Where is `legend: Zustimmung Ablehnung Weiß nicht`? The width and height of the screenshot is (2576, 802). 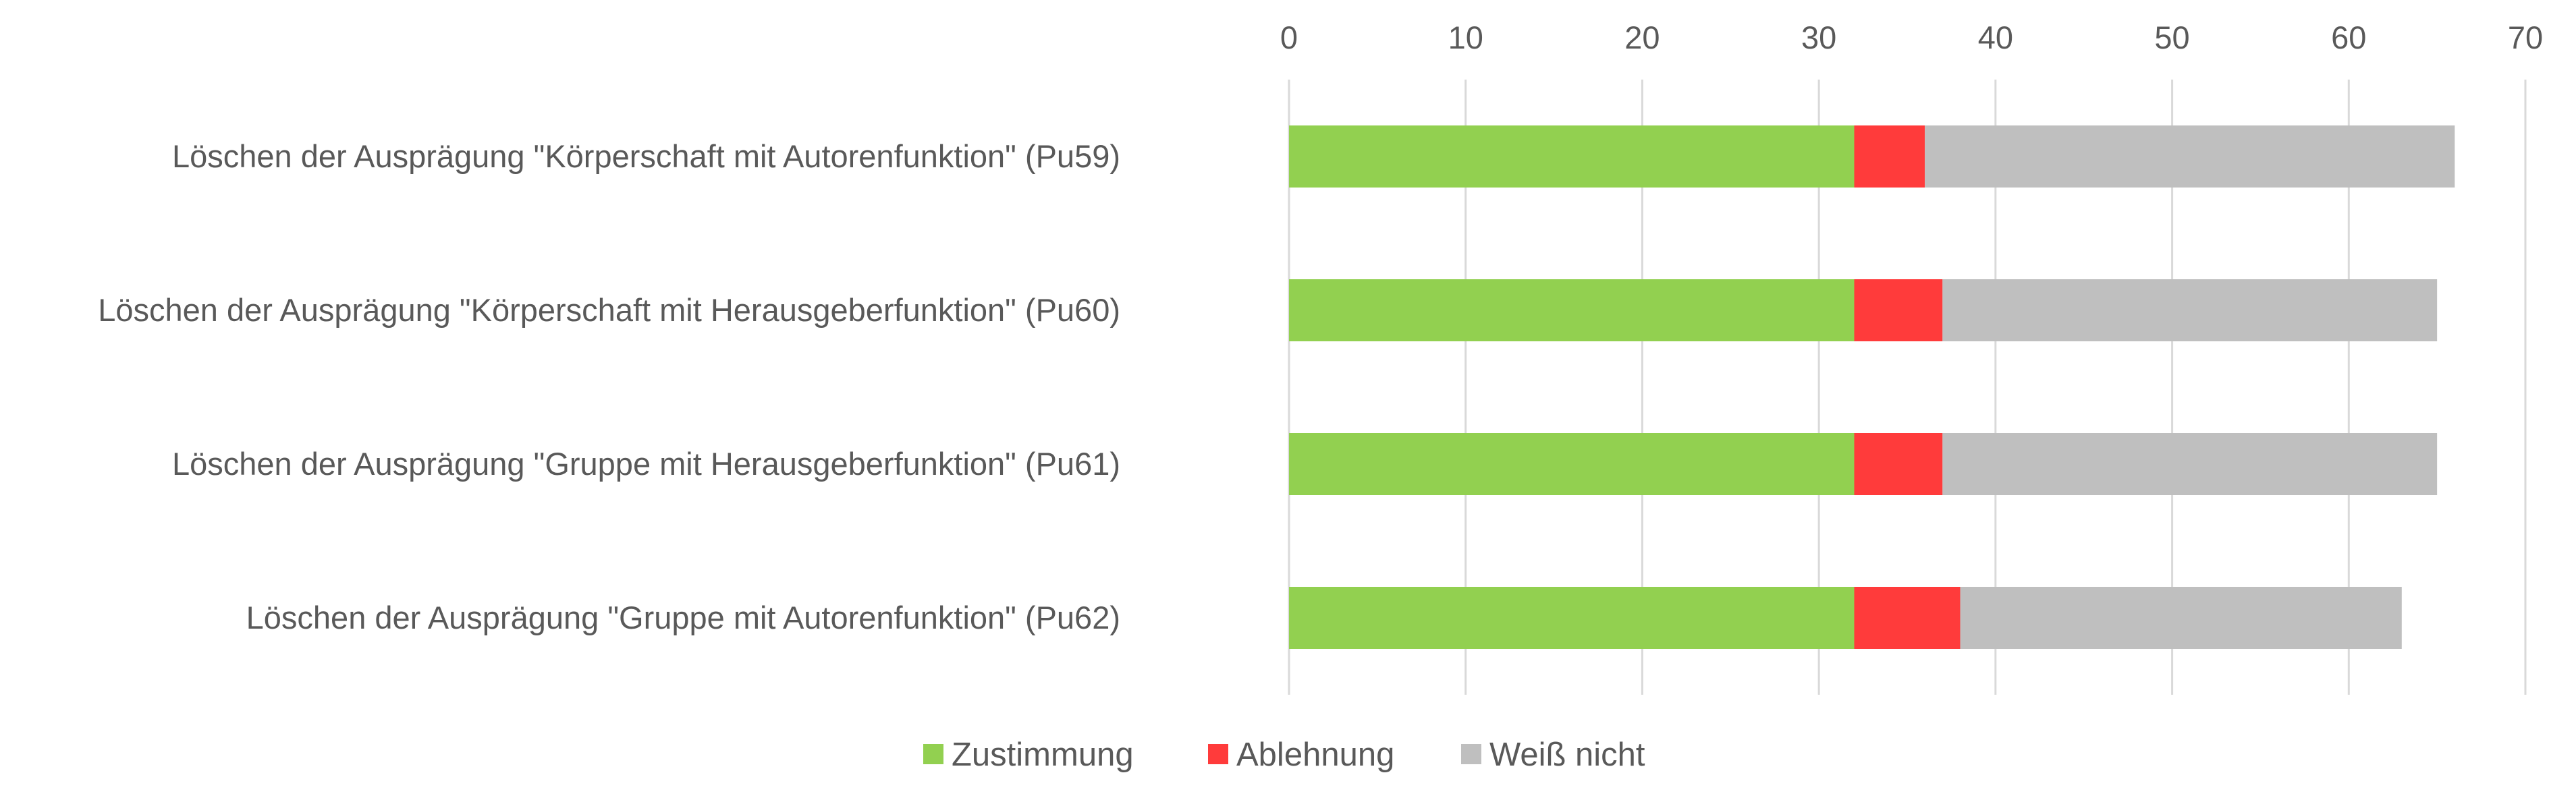
legend: Zustimmung Ablehnung Weiß nicht is located at coordinates (1284, 755).